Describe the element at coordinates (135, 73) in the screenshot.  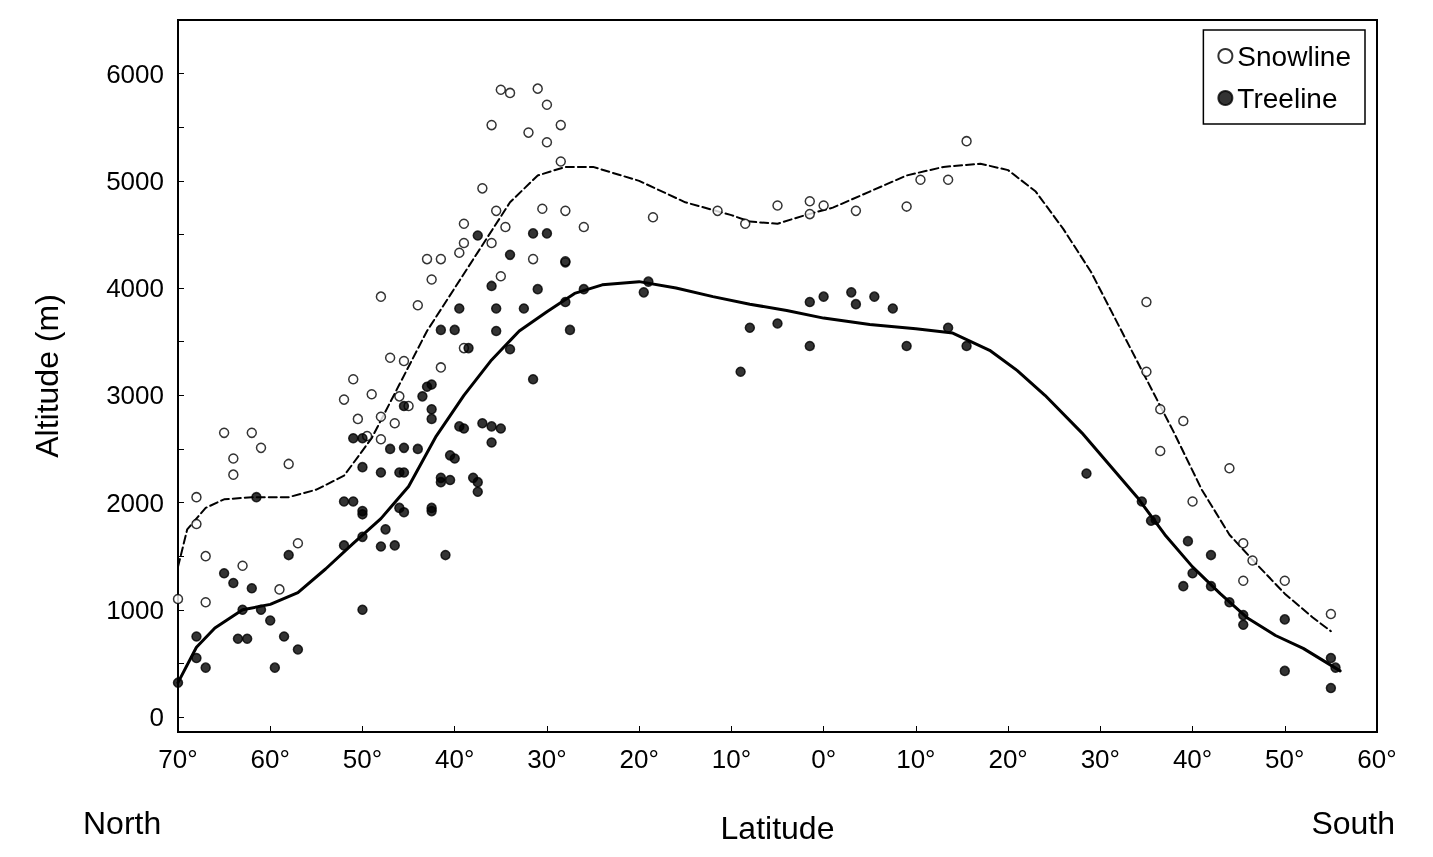
I see `y-tick-label: 6000` at that location.